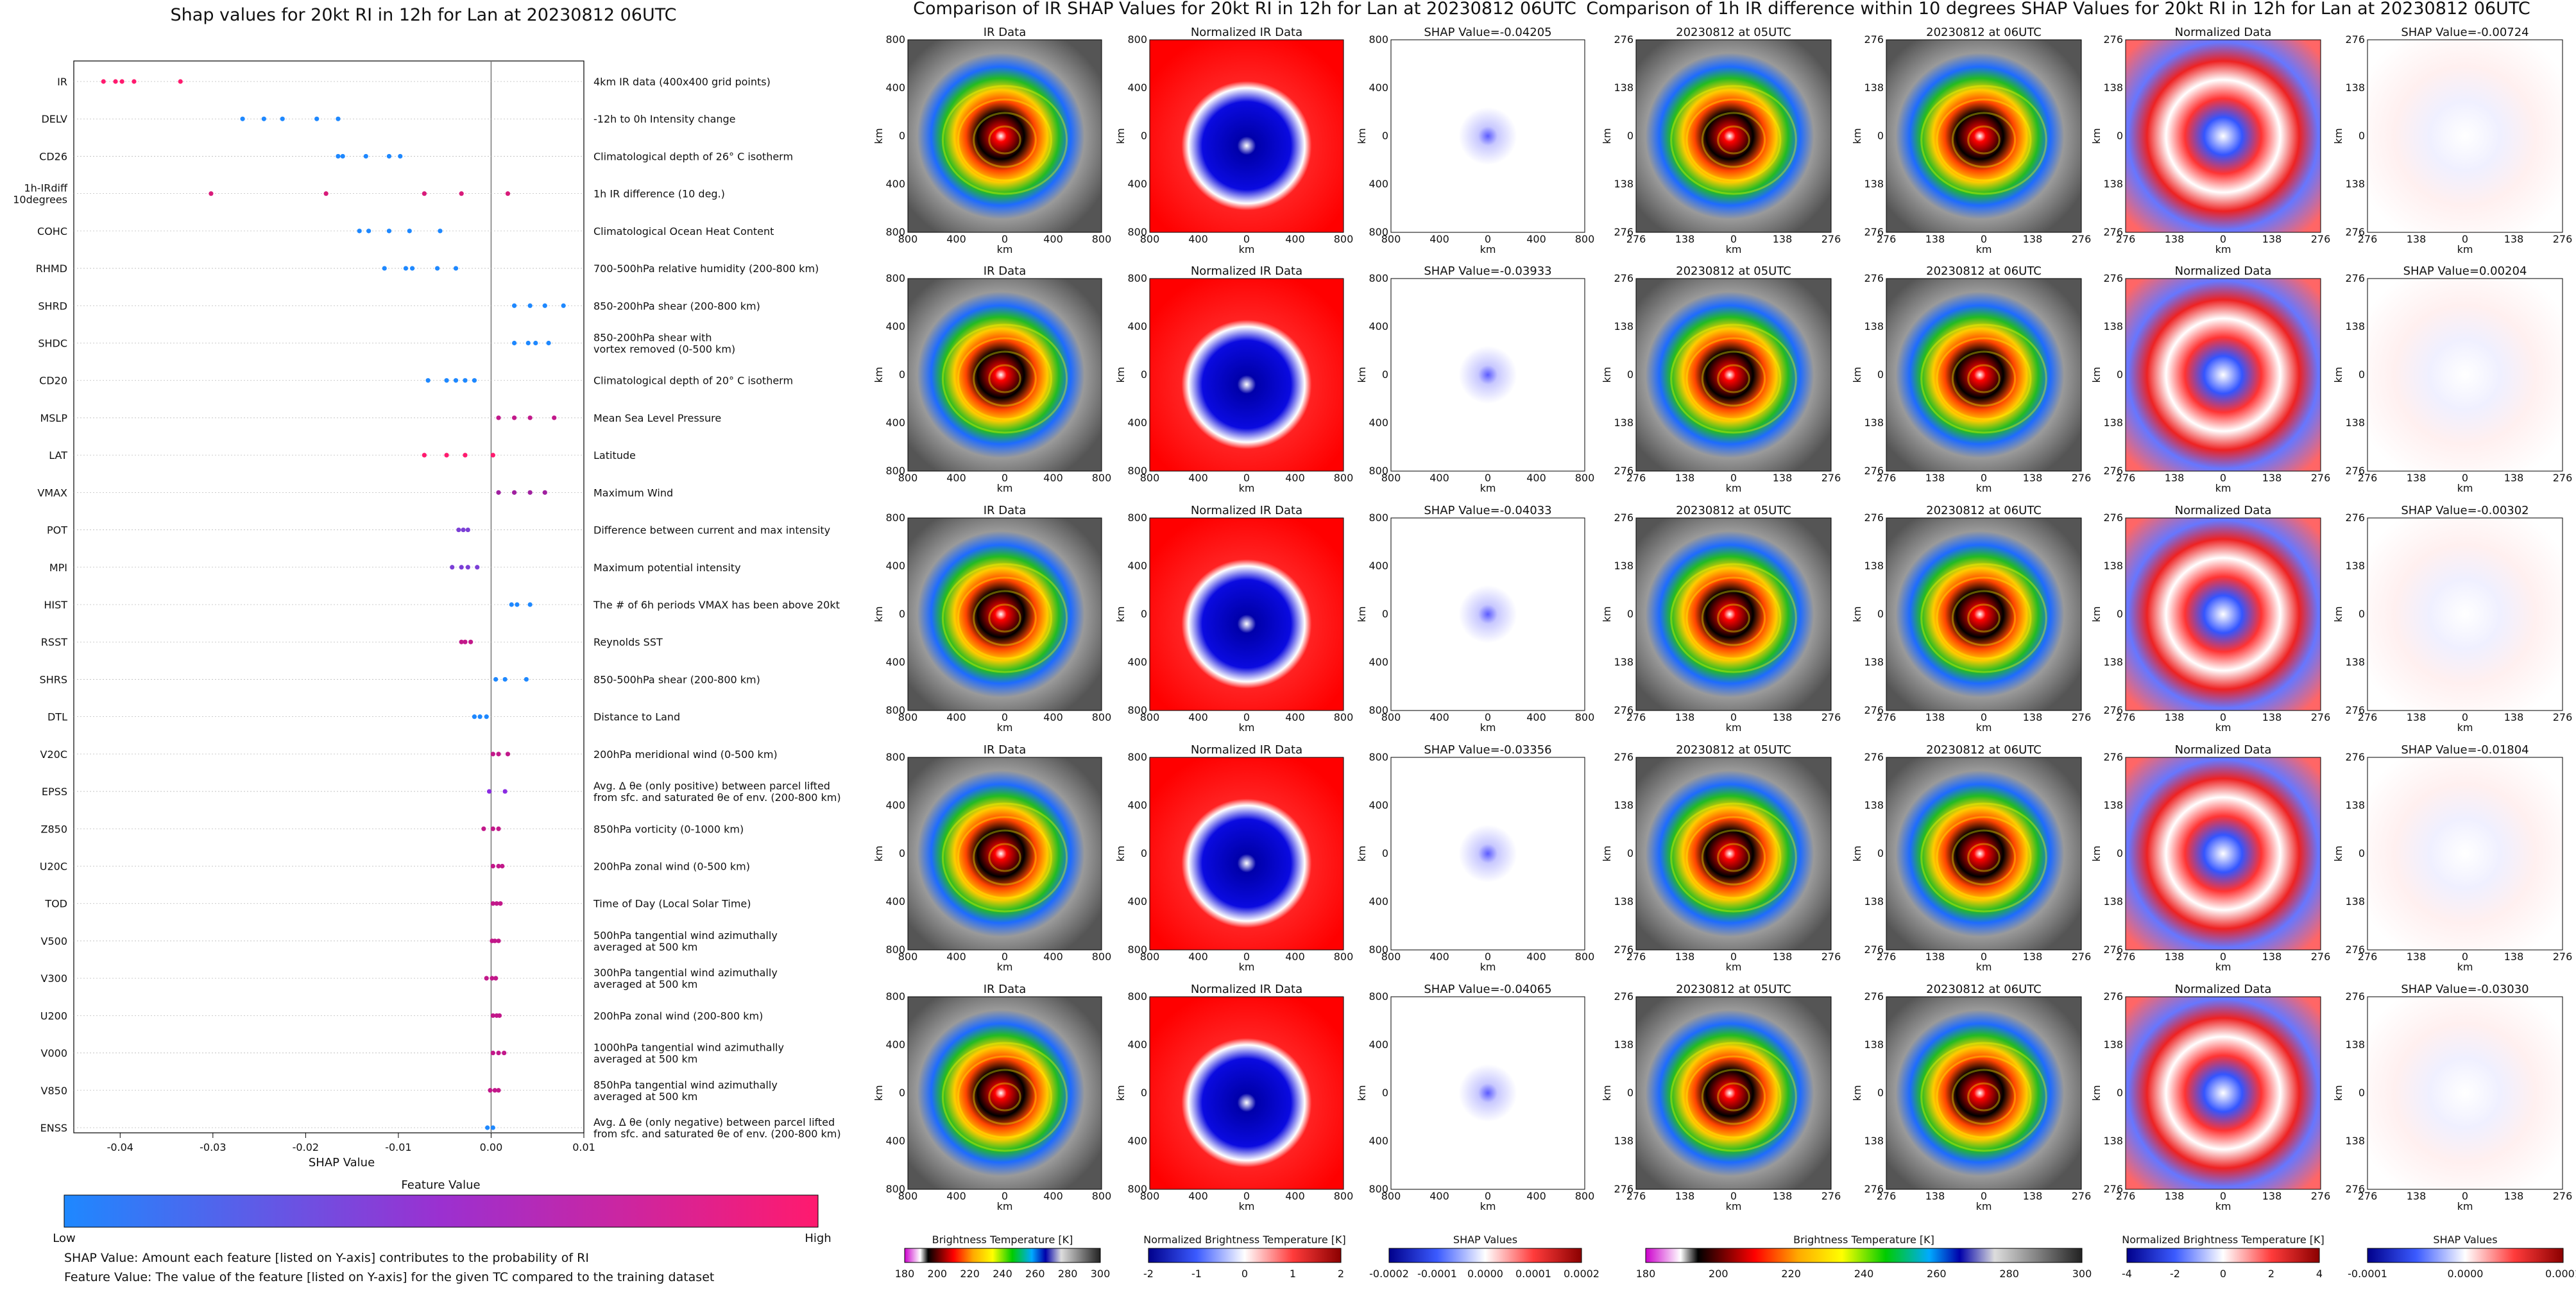 The height and width of the screenshot is (1292, 2576). I want to click on colorbar-bar, so click(1485, 1255).